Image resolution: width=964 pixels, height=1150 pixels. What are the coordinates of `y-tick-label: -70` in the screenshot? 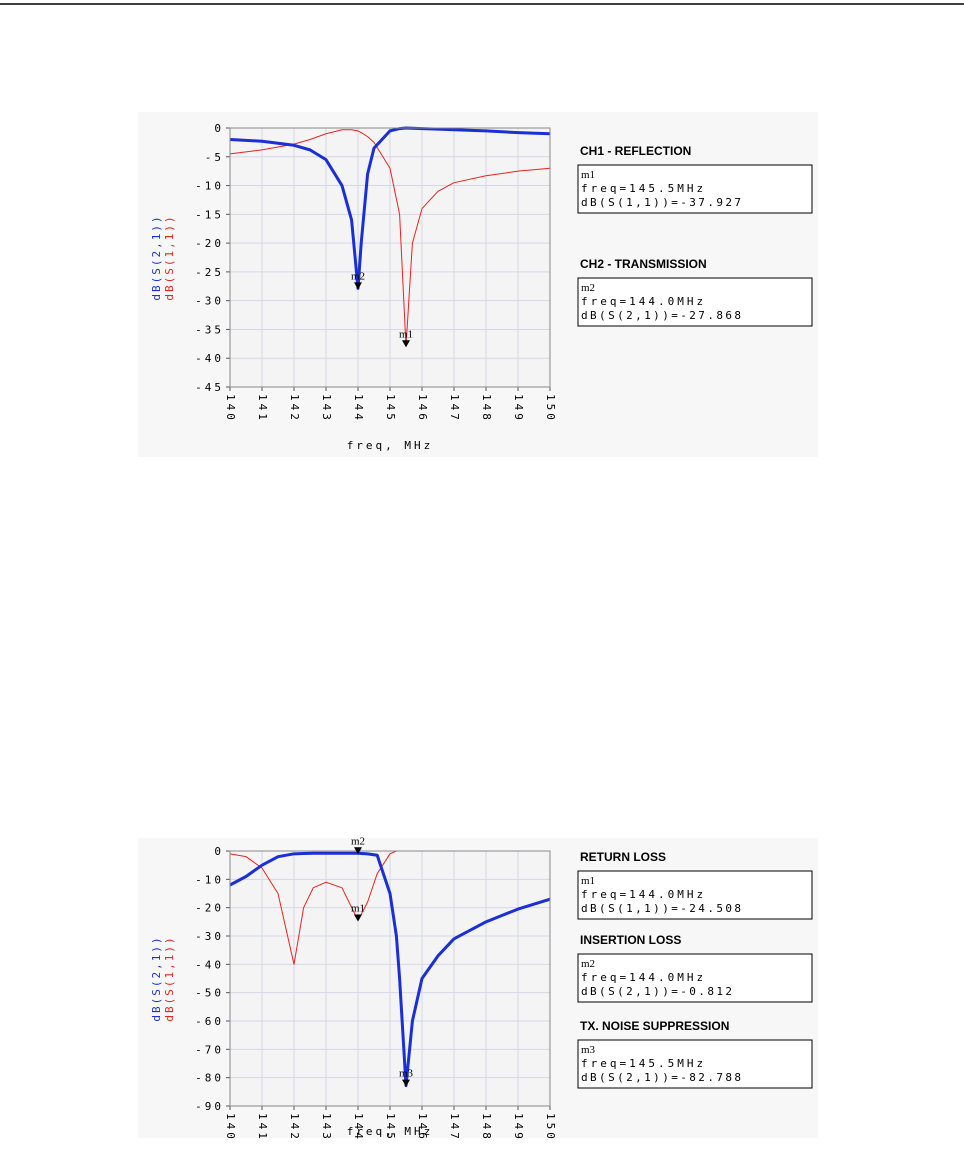 It's located at (209, 1049).